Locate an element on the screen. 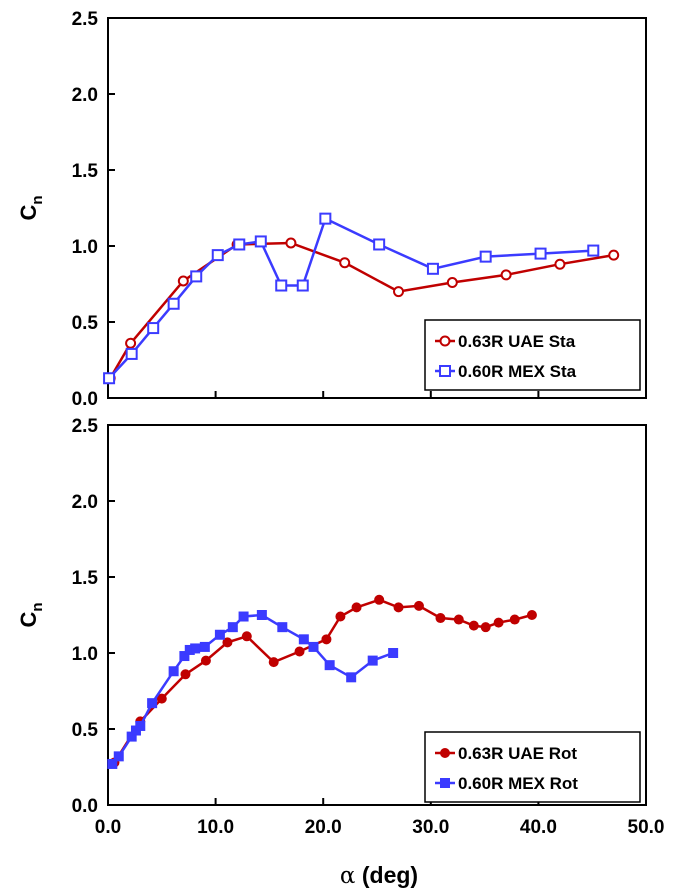 The image size is (673, 894). x-tick-label: 50.0 is located at coordinates (646, 827).